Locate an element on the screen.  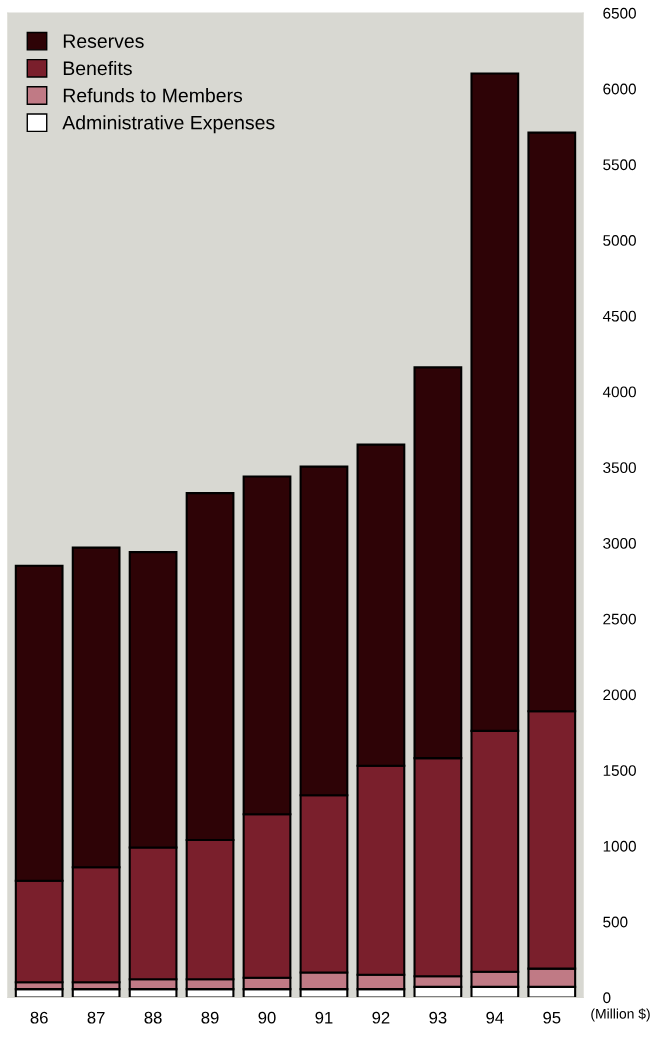
x-tick-label: 90 is located at coordinates (267, 1017).